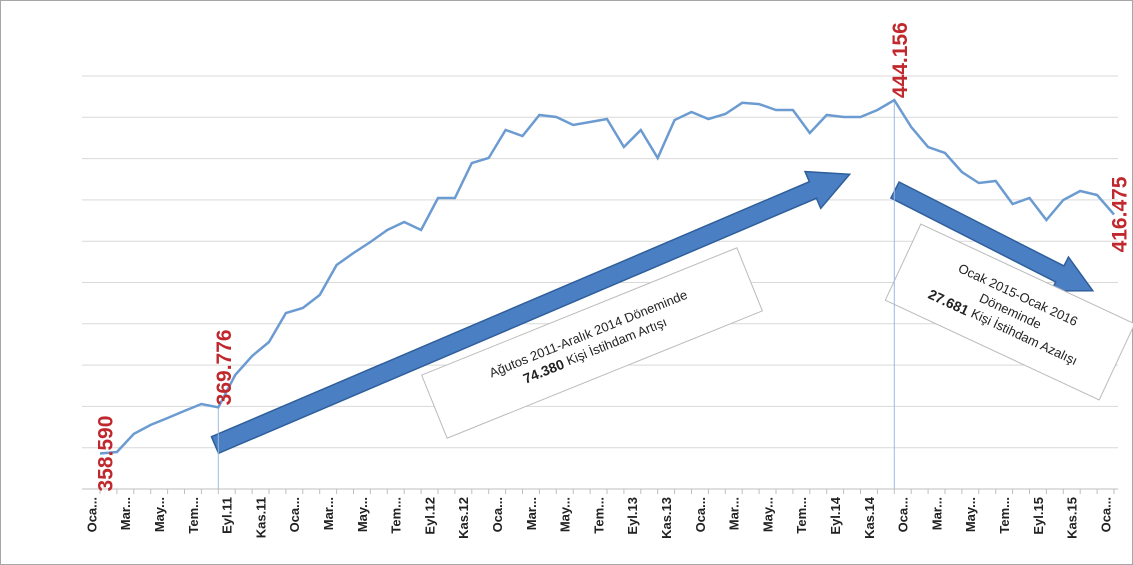  I want to click on x-tick-label: Kas.11, so click(260, 517).